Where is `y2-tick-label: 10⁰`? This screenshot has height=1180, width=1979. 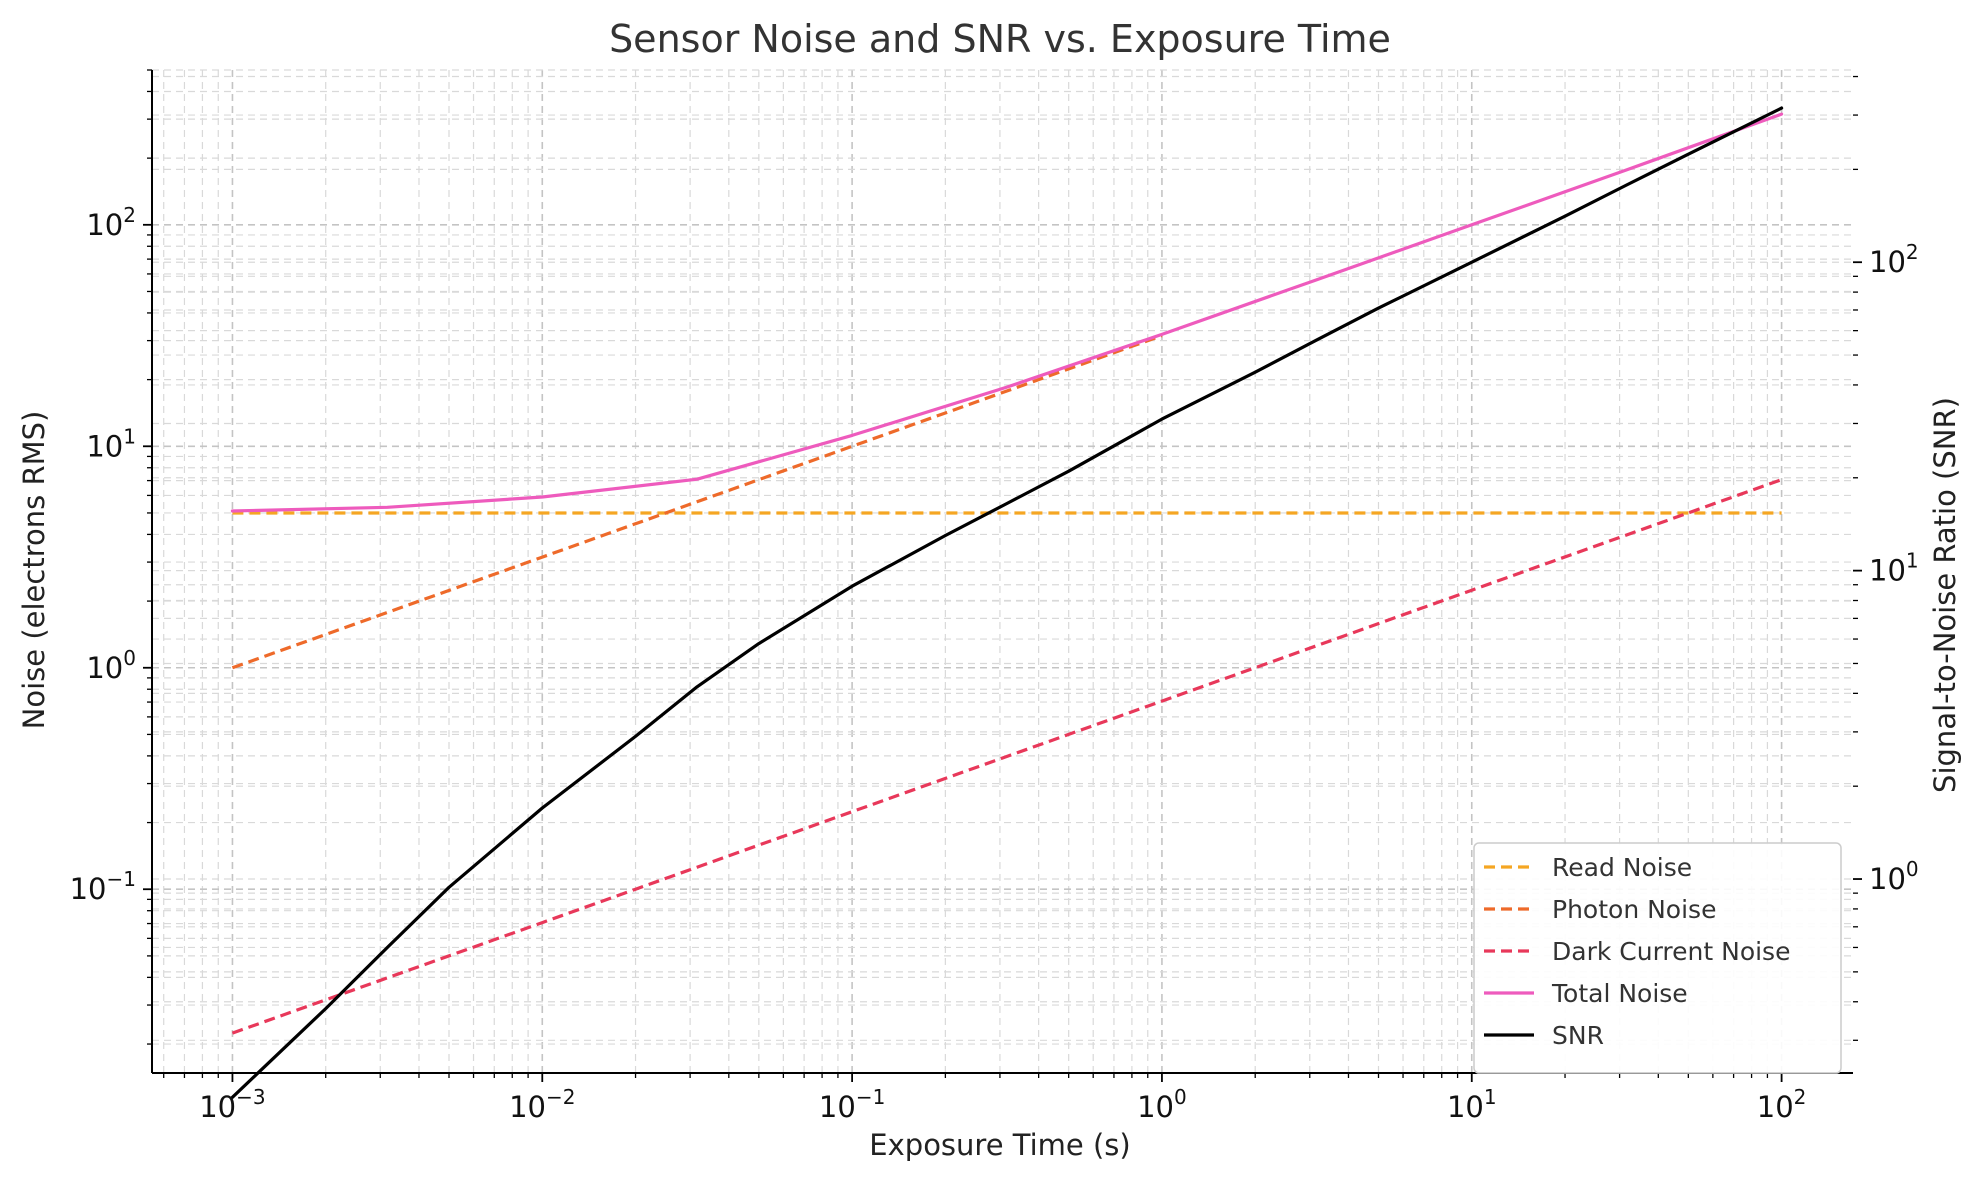 y2-tick-label: 10⁰ is located at coordinates (1894, 876).